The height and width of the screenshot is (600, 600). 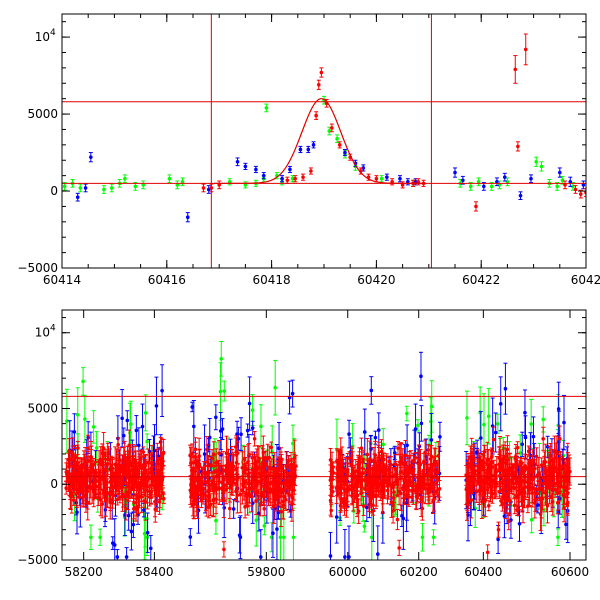 What do you see at coordinates (42, 114) in the screenshot?
I see `y-tick-label: 5000` at bounding box center [42, 114].